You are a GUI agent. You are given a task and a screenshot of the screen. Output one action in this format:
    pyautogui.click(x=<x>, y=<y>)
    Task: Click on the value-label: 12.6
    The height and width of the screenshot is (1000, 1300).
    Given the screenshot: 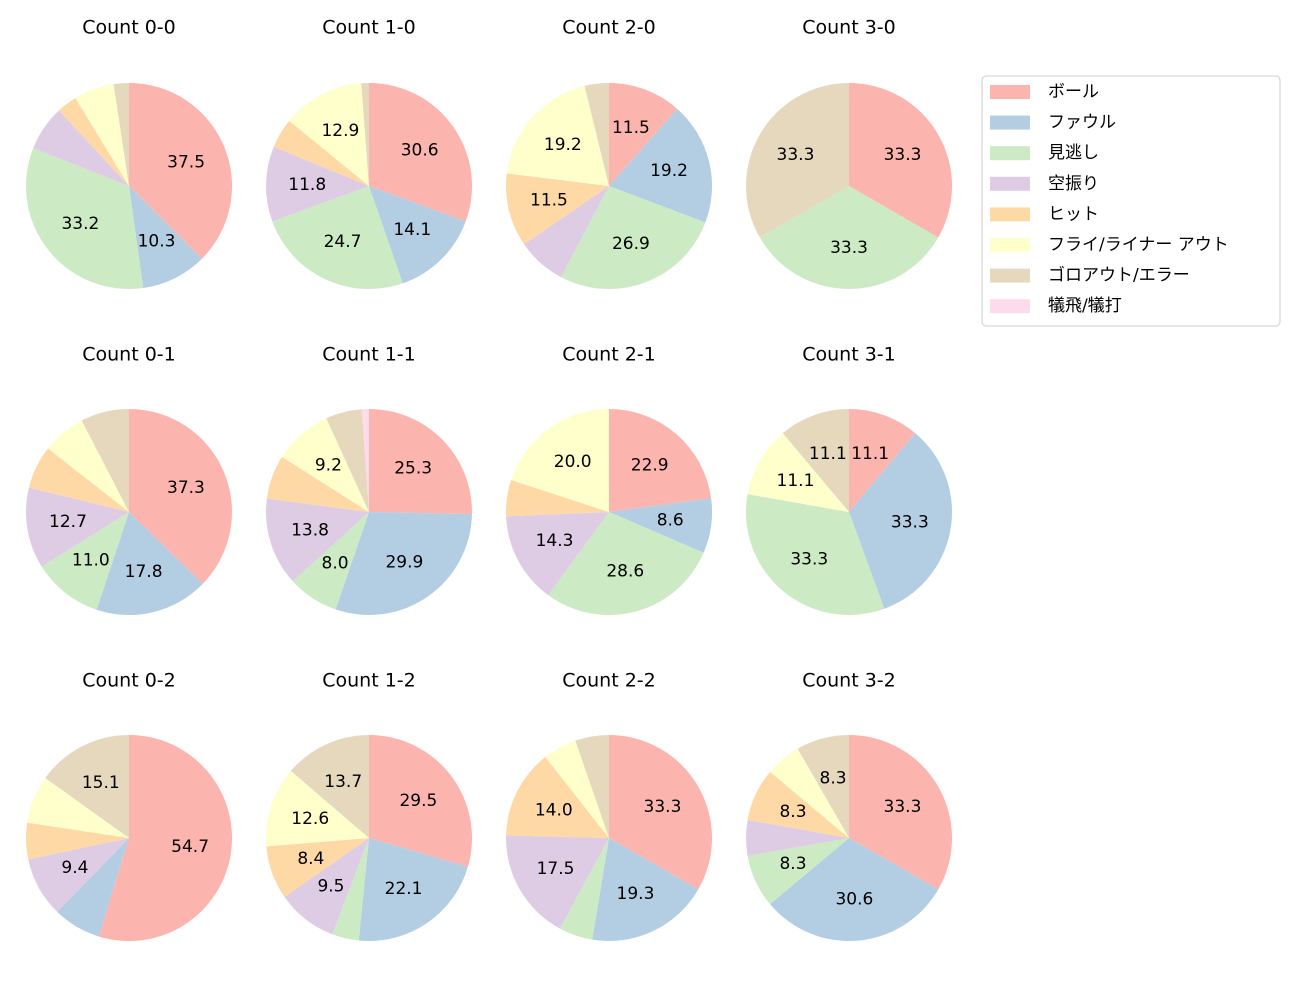 What is the action you would take?
    pyautogui.click(x=310, y=819)
    